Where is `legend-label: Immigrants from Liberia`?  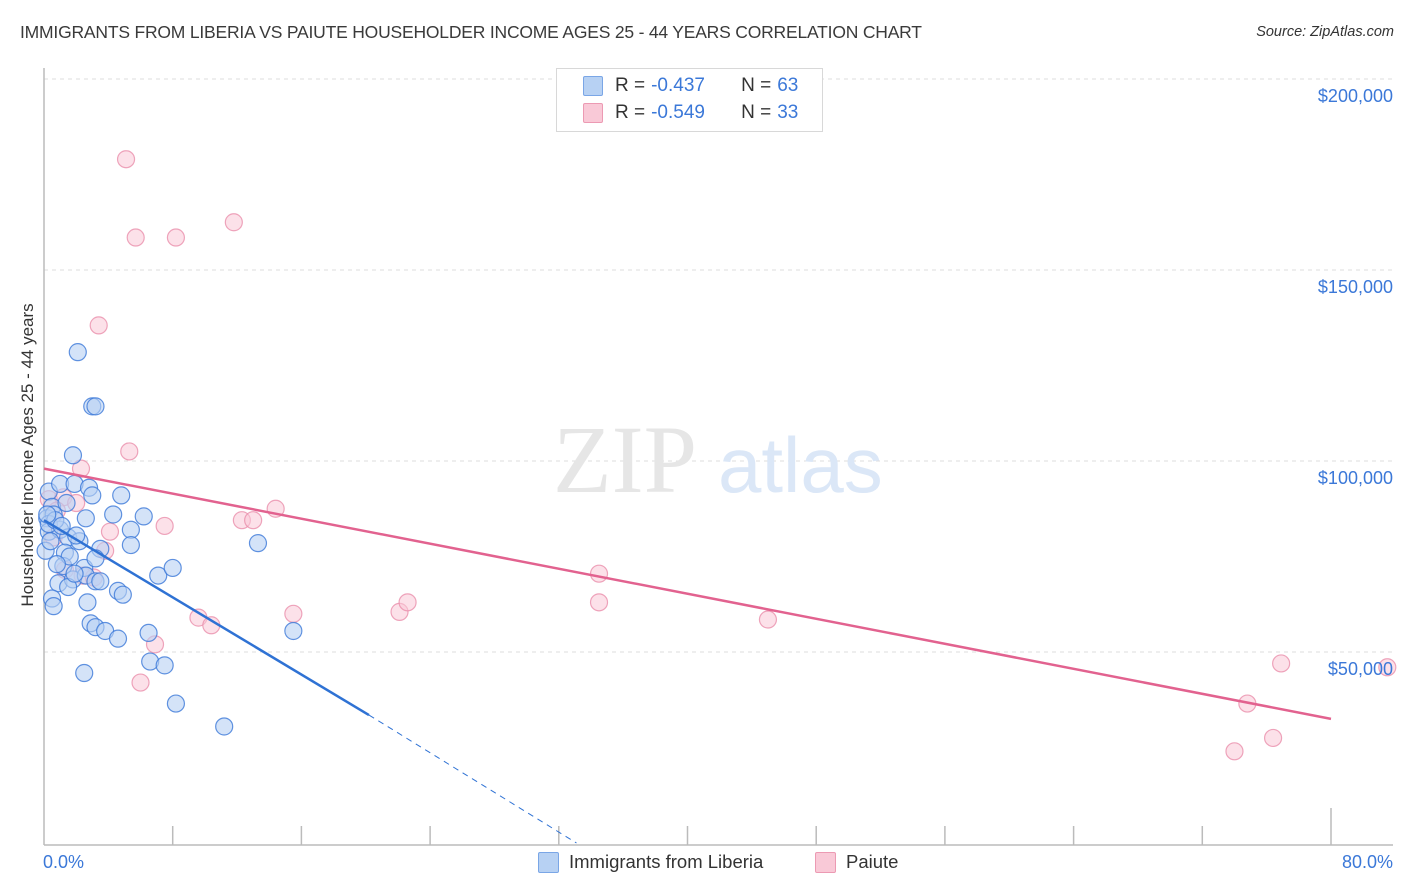 legend-label: Immigrants from Liberia is located at coordinates (666, 861).